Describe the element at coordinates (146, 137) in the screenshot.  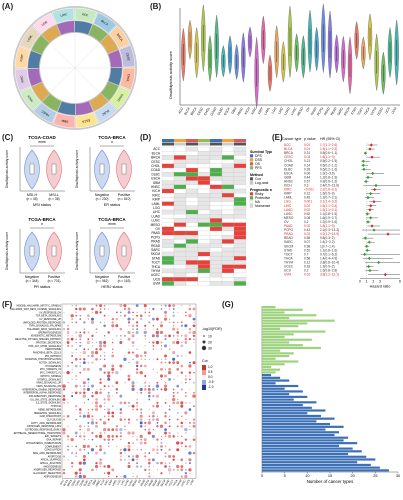
I see `panel-label-d: (D)` at that location.